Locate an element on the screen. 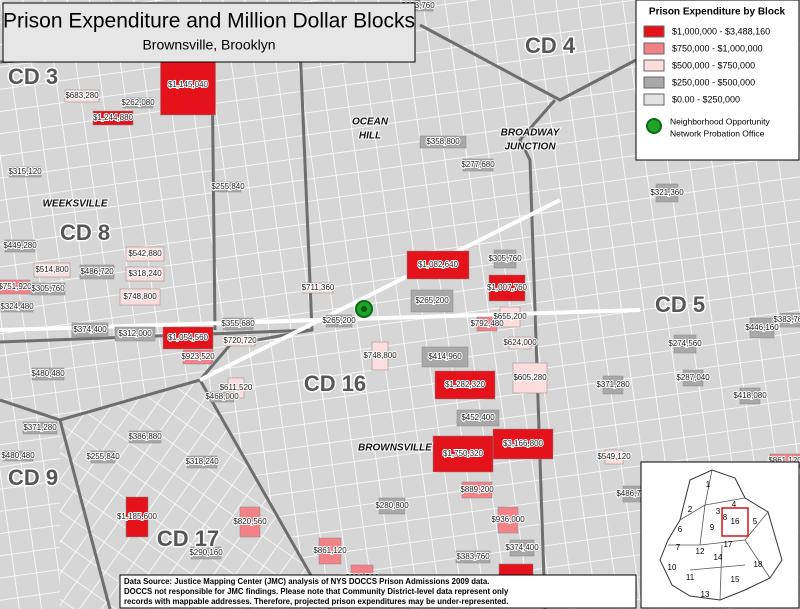 Image resolution: width=800 pixels, height=609 pixels. district-label: CD 3 is located at coordinates (33, 76).